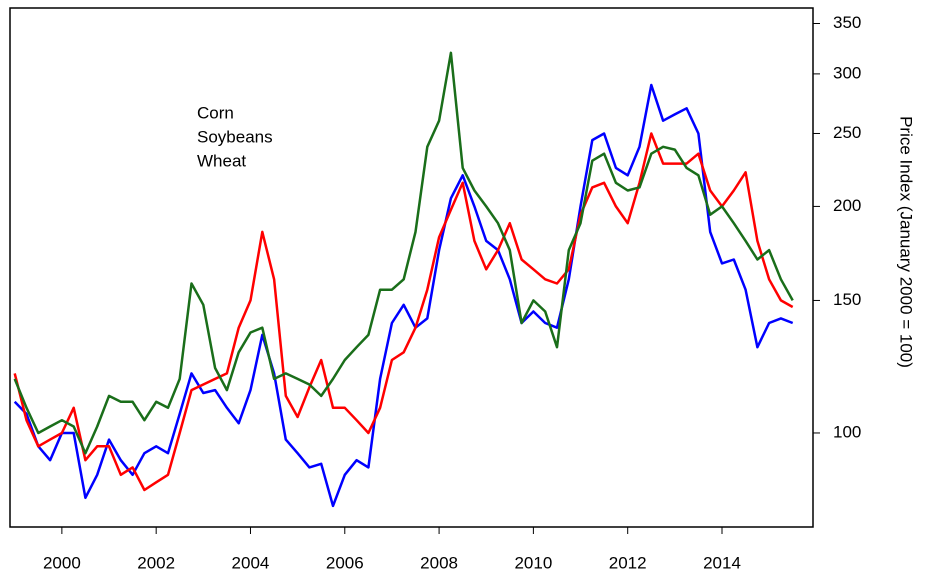 This screenshot has width=925, height=587. Describe the element at coordinates (847, 431) in the screenshot. I see `y-tick-label: 100` at that location.